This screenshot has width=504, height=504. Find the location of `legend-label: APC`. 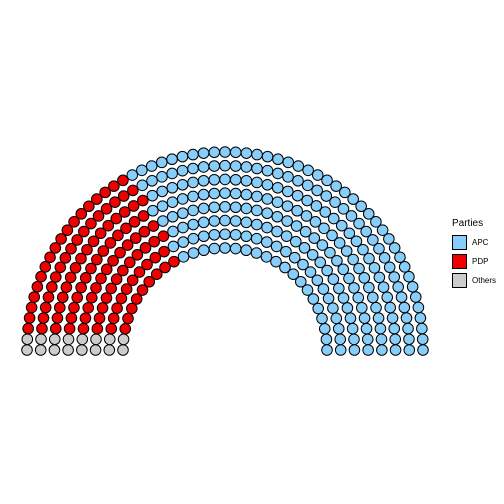

legend-label: APC is located at coordinates (480, 242).